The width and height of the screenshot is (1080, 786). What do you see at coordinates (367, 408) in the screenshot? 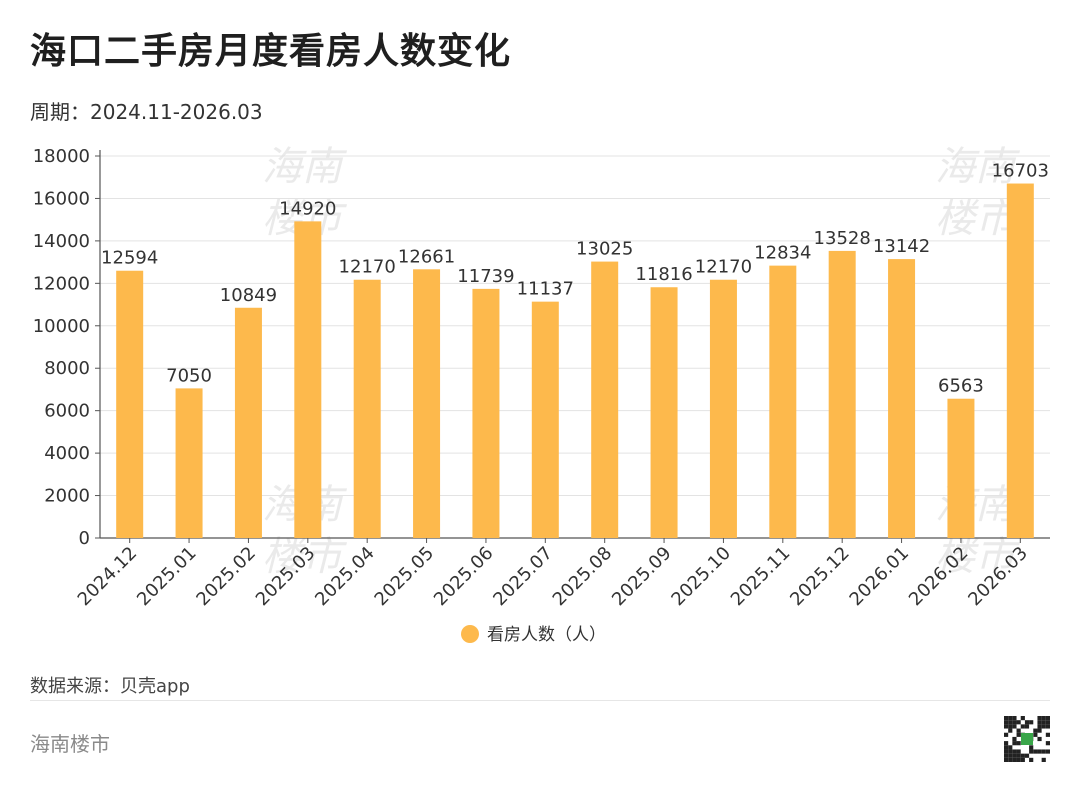
I see `bar-2025.04` at bounding box center [367, 408].